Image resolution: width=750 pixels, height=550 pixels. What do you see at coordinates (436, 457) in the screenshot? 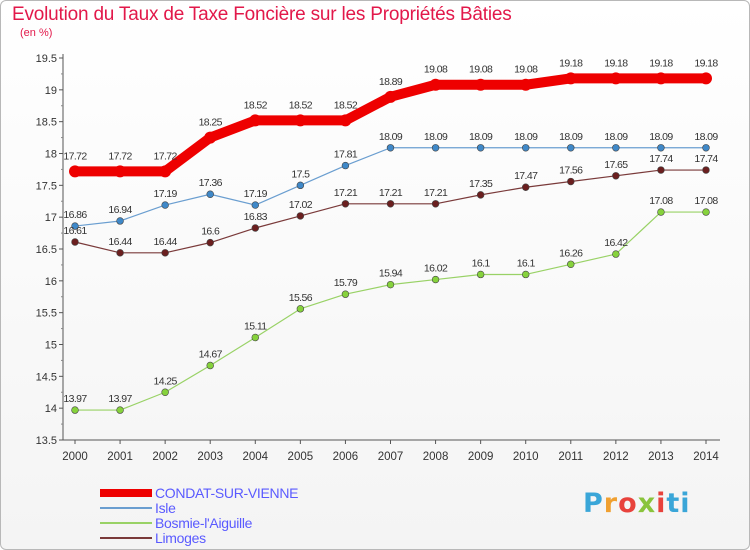
I see `x-tick-label: 2008` at bounding box center [436, 457].